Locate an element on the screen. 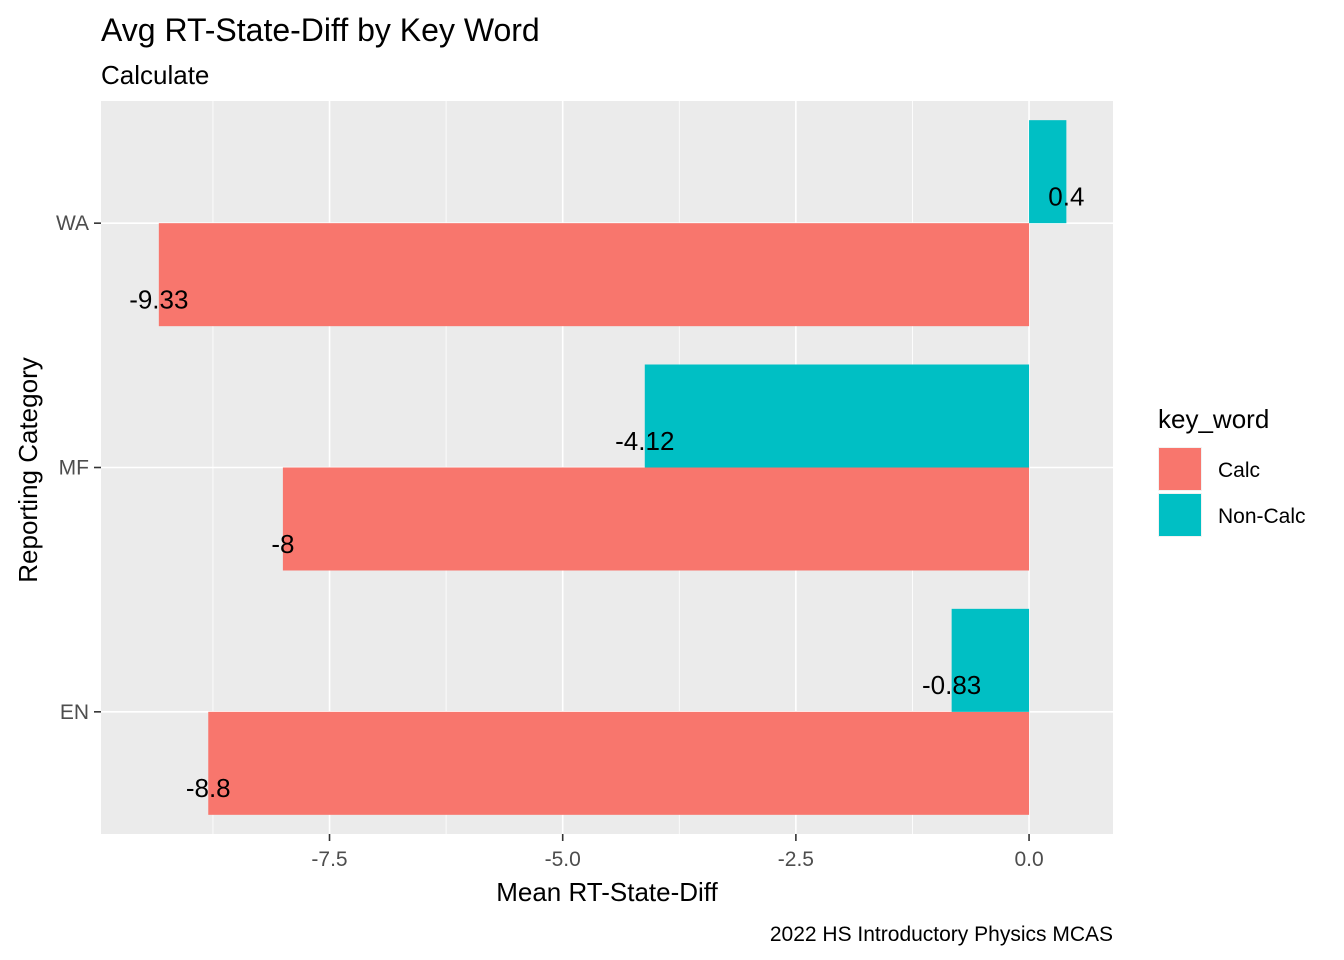 Image resolution: width=1344 pixels, height=960 pixels. y-axis: EN MF WA is located at coordinates (78, 468).